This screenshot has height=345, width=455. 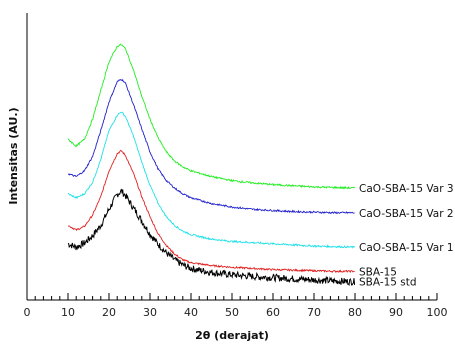 What do you see at coordinates (406, 214) in the screenshot?
I see `series-label-3: CaO-SBA-15 Var 2` at bounding box center [406, 214].